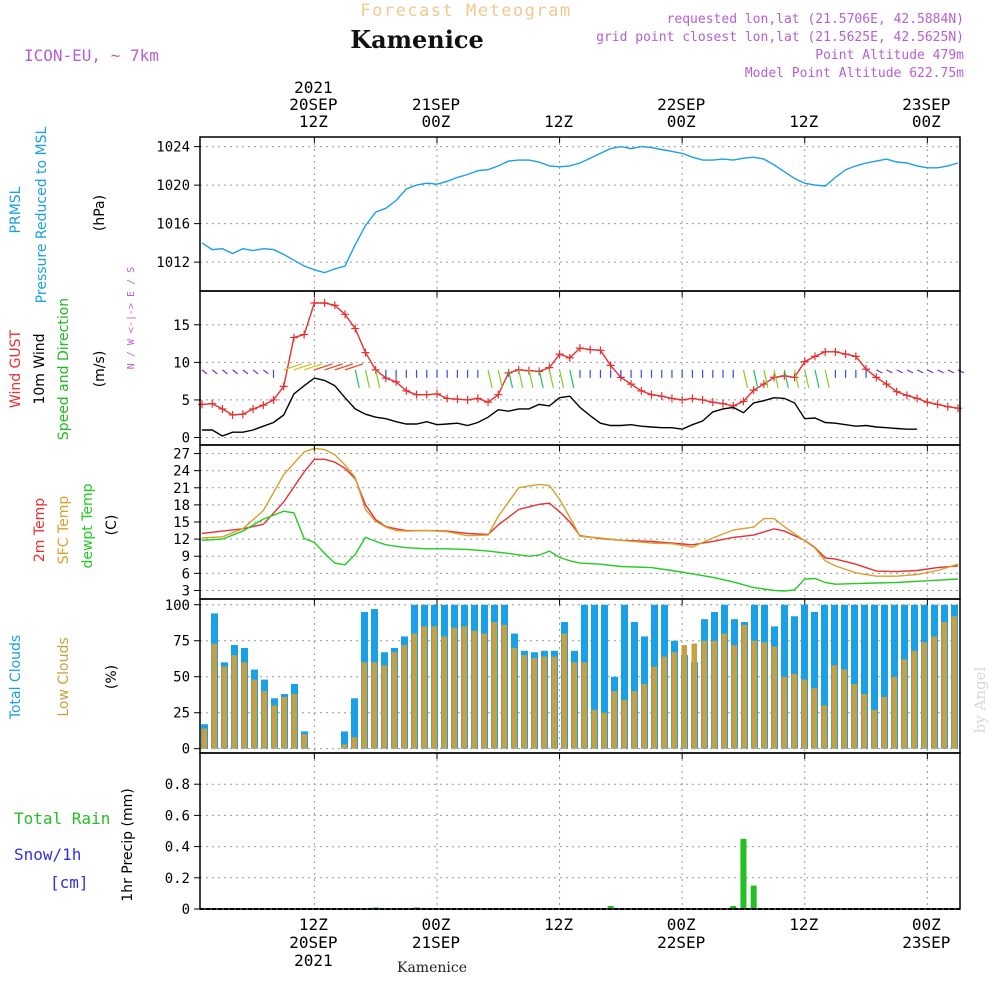 This screenshot has width=1000, height=1000. What do you see at coordinates (40, 530) in the screenshot?
I see `ylabel-2m-temp: 2m Temp` at bounding box center [40, 530].